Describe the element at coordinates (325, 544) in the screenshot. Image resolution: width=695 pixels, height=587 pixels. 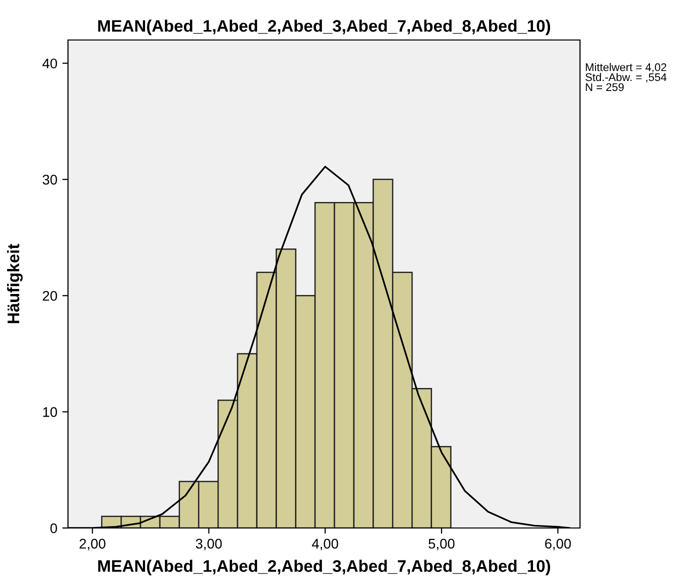
I see `x-tick-label: 4,00` at that location.